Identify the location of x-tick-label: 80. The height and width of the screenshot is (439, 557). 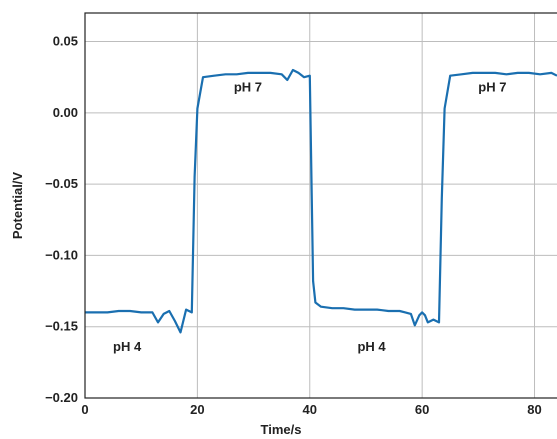
(534, 409).